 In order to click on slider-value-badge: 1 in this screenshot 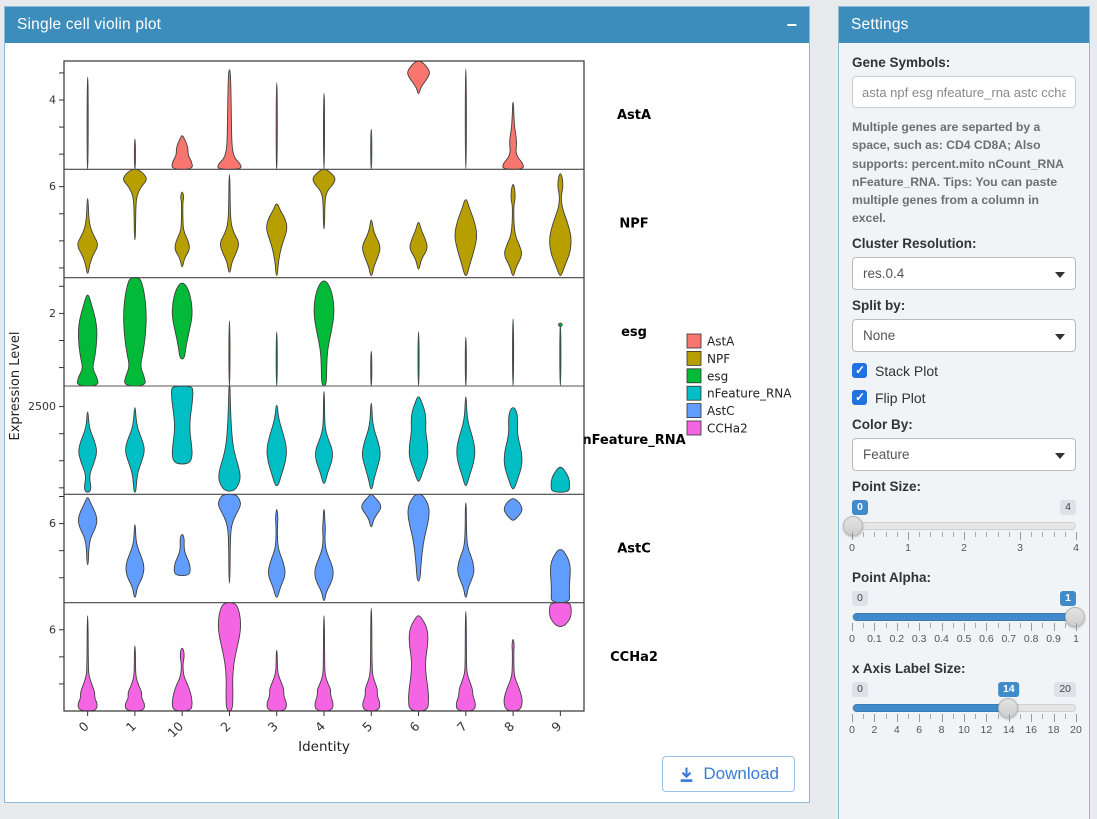, I will do `click(1068, 598)`.